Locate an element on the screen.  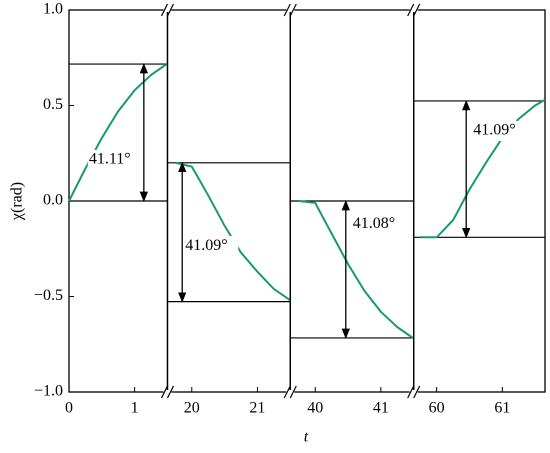
x-axis-label: t is located at coordinates (306, 437).